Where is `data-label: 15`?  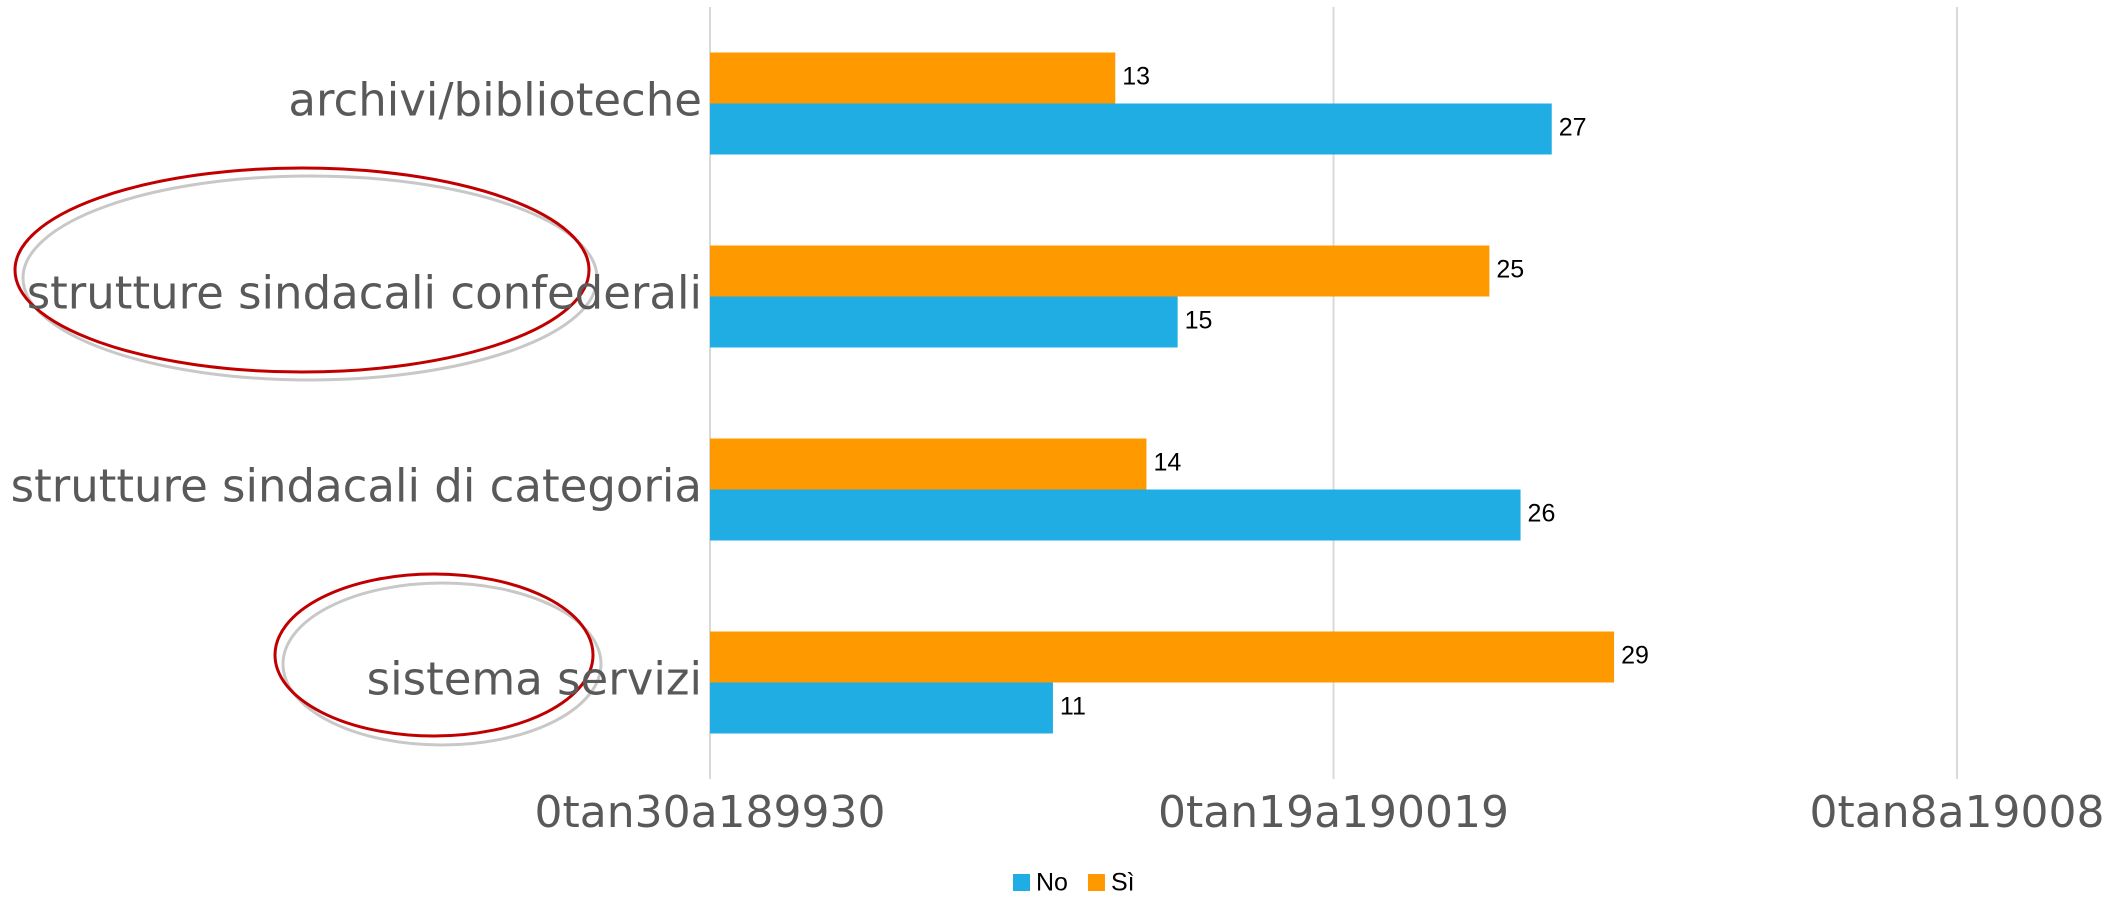
data-label: 15 is located at coordinates (1199, 321).